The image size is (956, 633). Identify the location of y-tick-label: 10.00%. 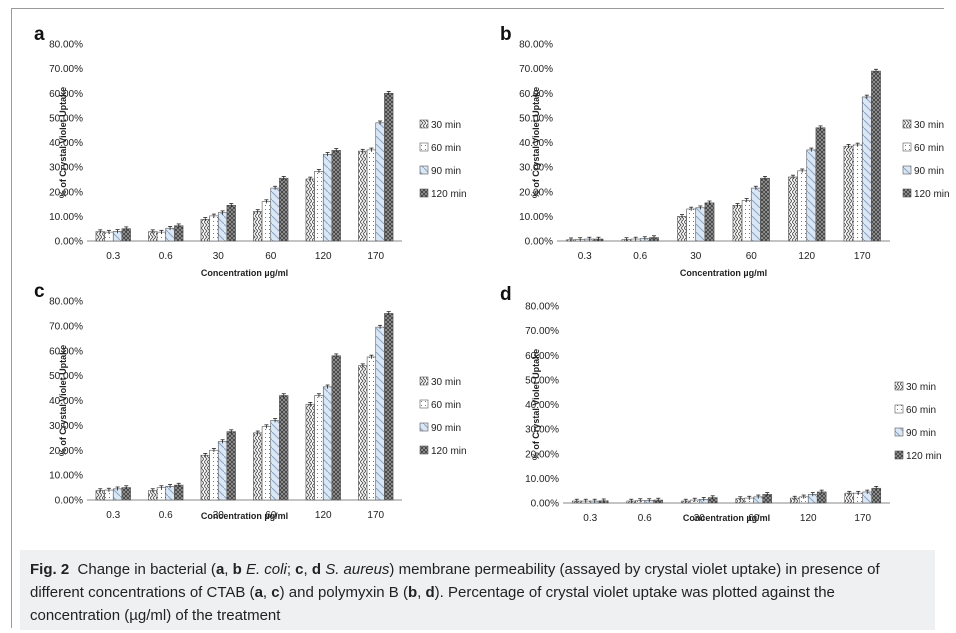
(66, 476).